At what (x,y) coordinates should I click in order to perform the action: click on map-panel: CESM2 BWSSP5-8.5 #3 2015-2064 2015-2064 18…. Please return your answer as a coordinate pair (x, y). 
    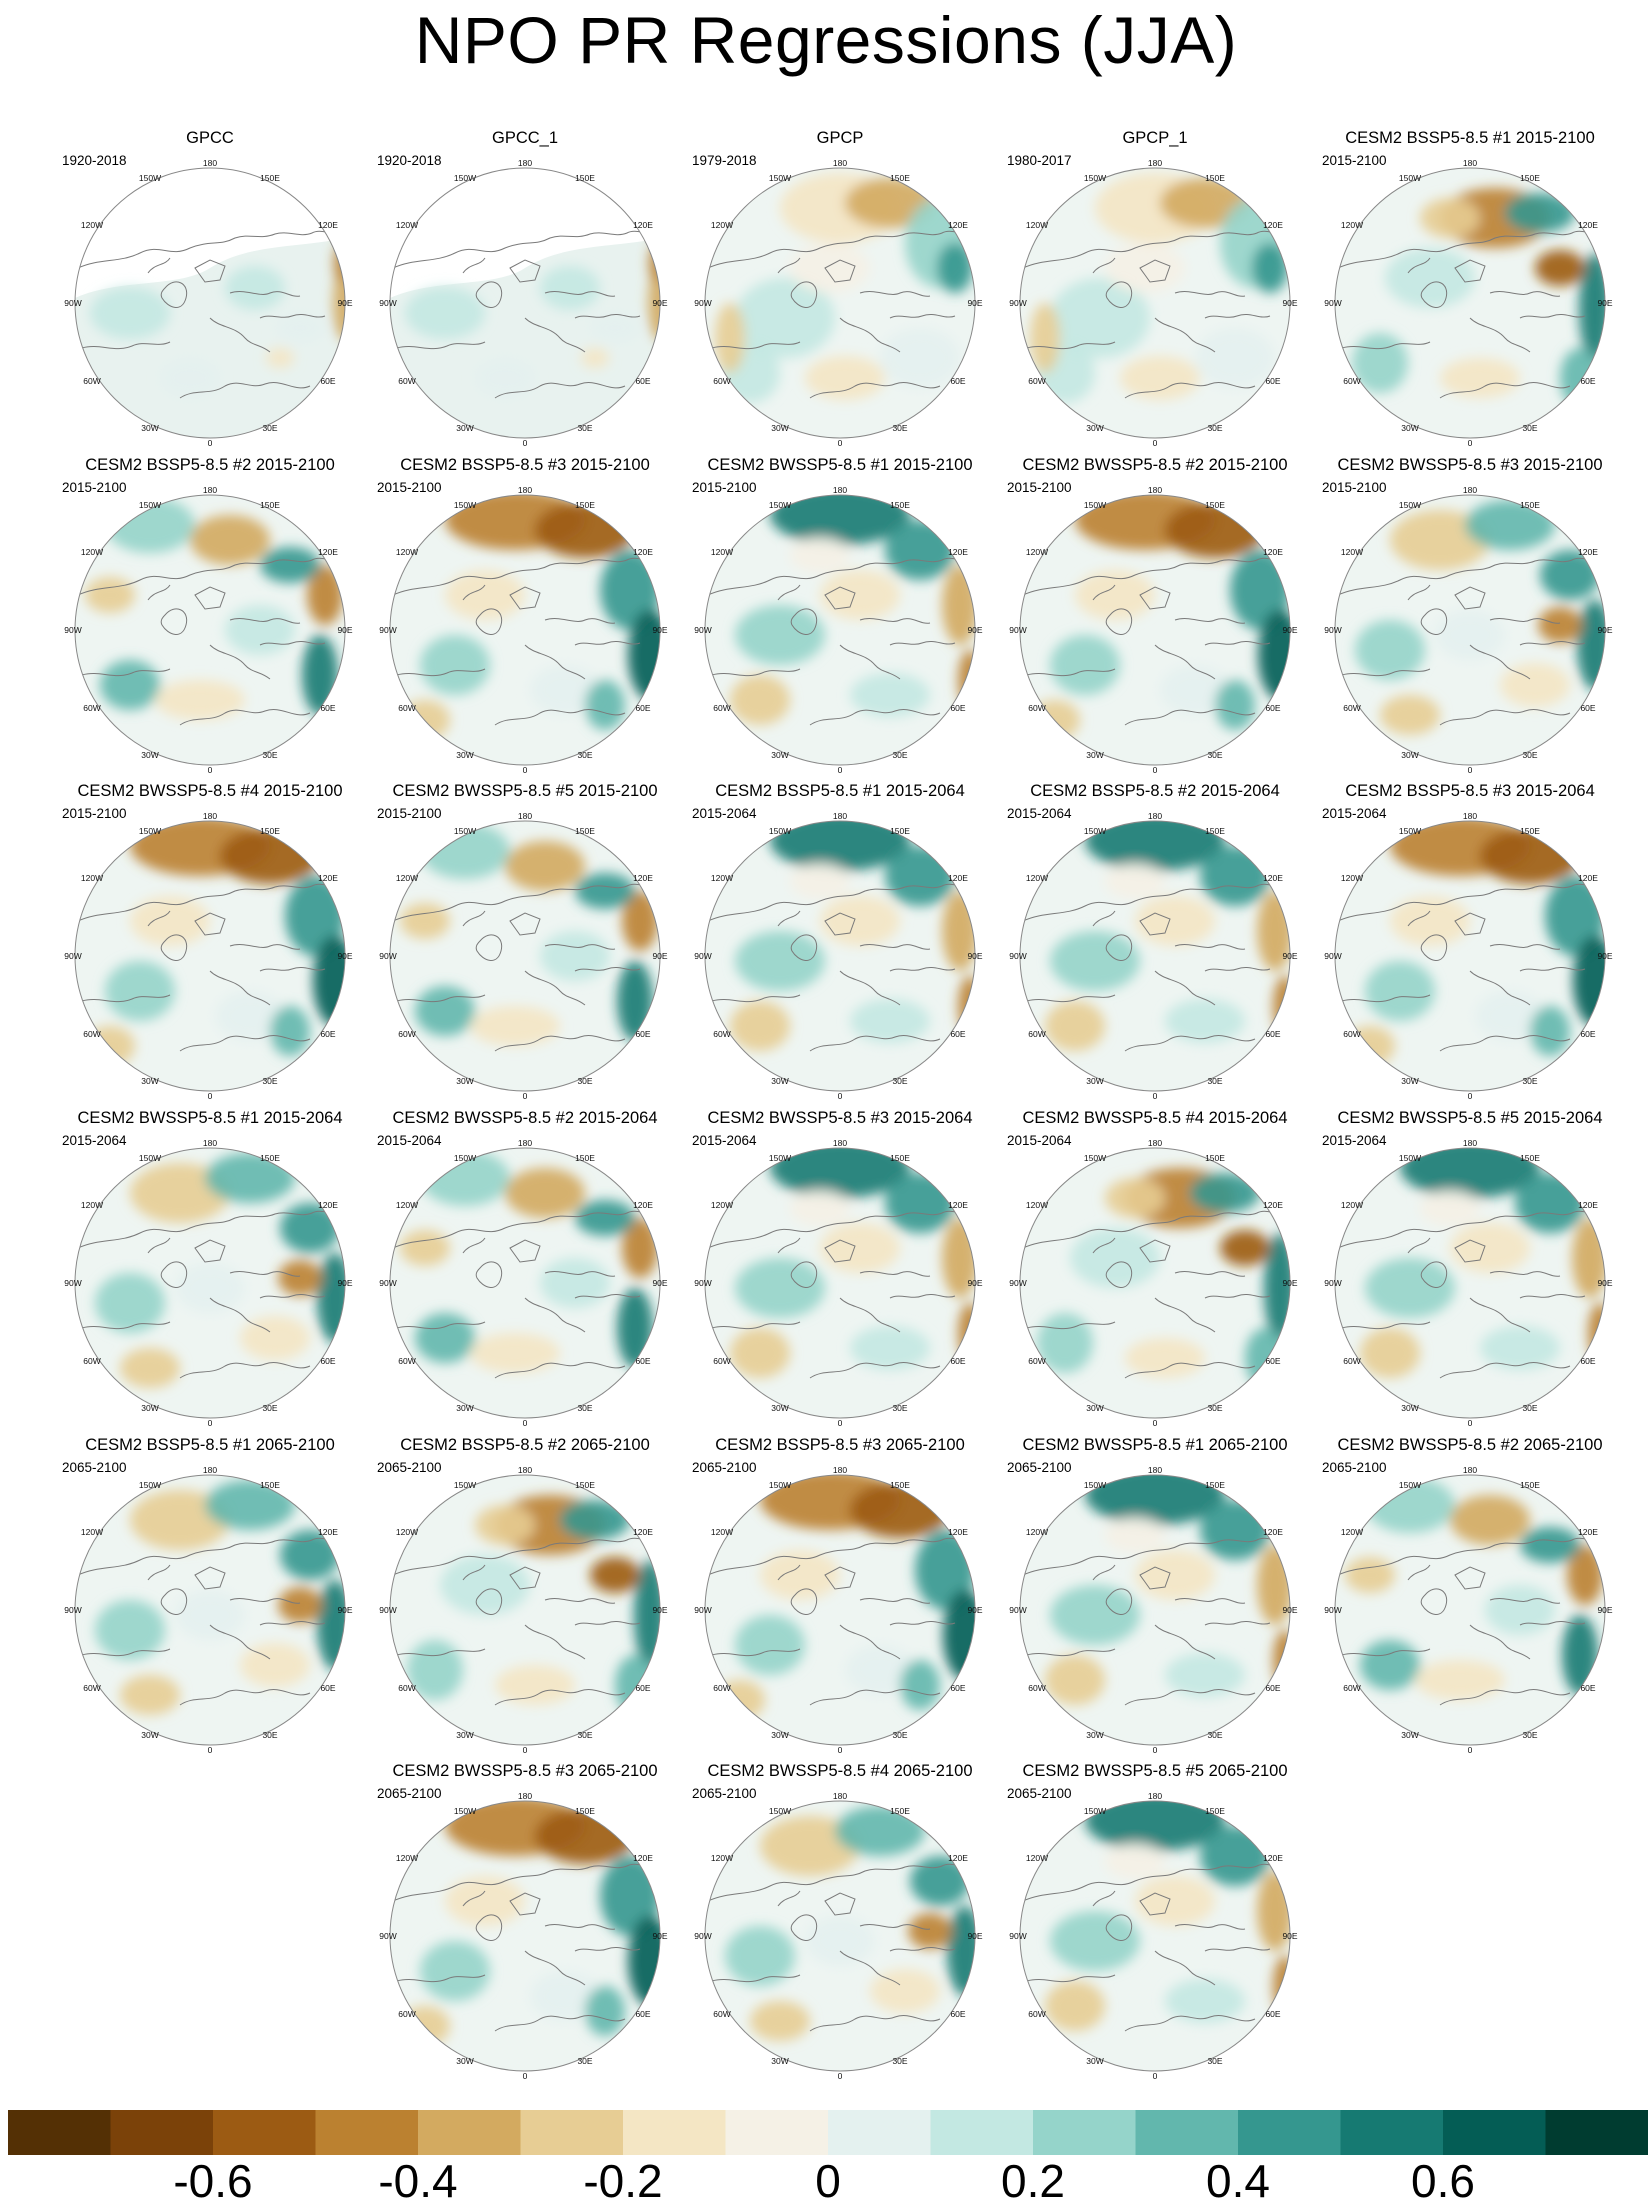
    Looking at the image, I should click on (840, 1204).